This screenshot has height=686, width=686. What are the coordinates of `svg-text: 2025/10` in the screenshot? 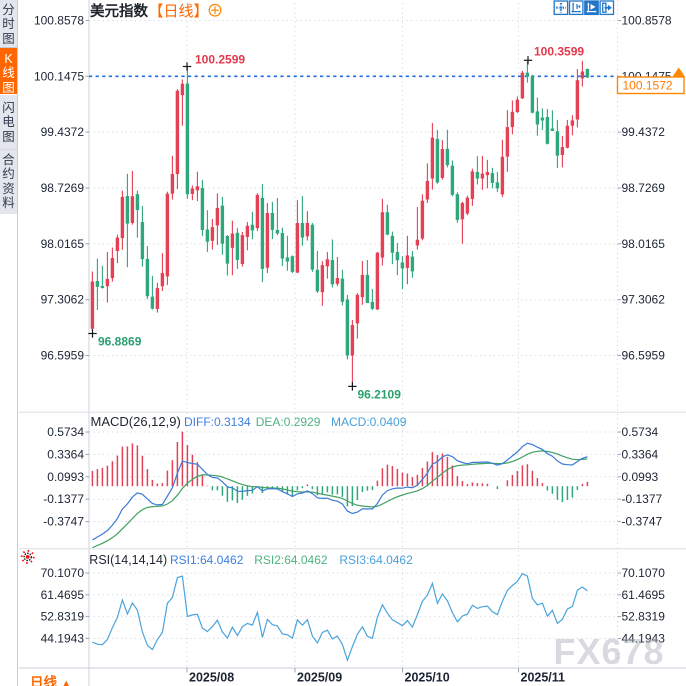 It's located at (427, 678).